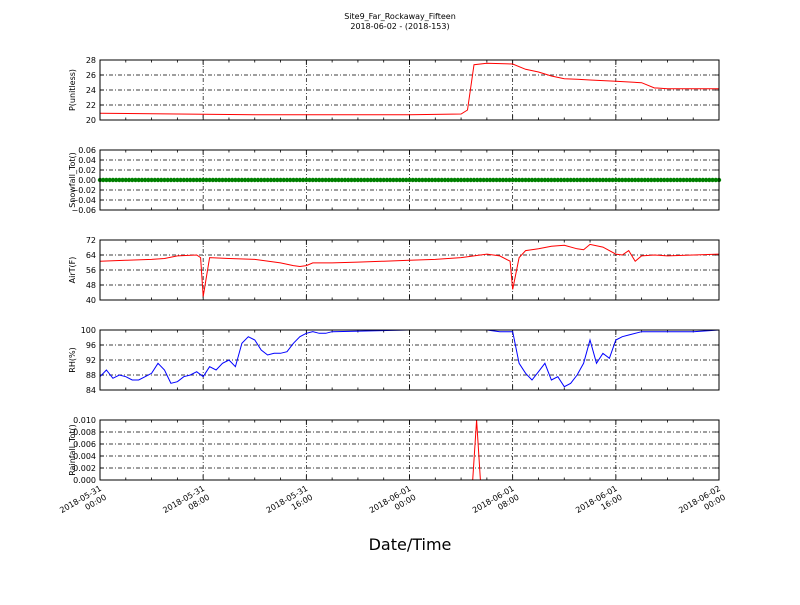  I want to click on y-tick-label: 0.00, so click(87, 180).